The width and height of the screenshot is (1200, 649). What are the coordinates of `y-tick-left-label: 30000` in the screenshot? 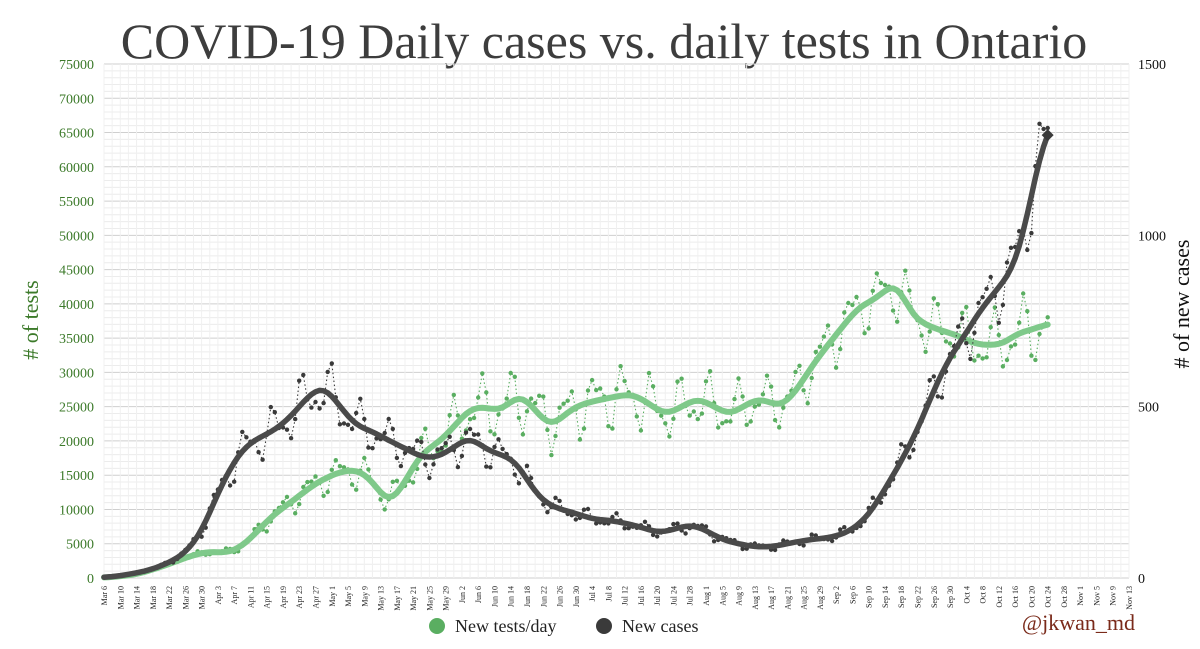 It's located at (76, 373).